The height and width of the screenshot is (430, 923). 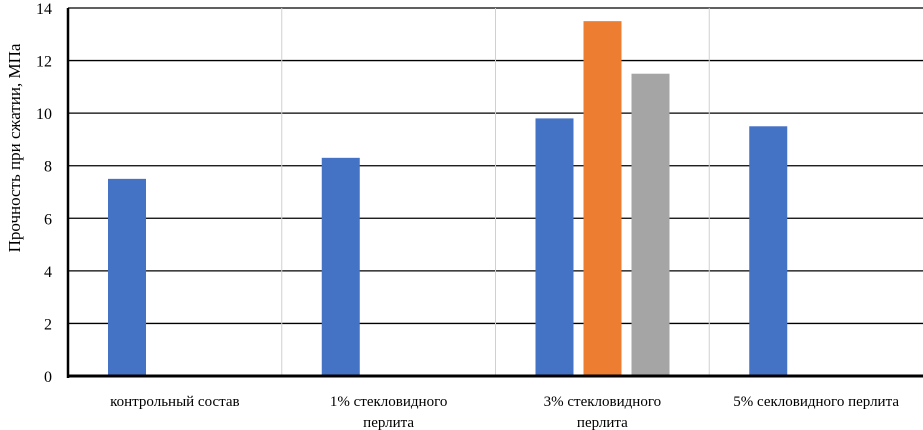 I want to click on y-tick-label: 12, so click(x=44, y=62).